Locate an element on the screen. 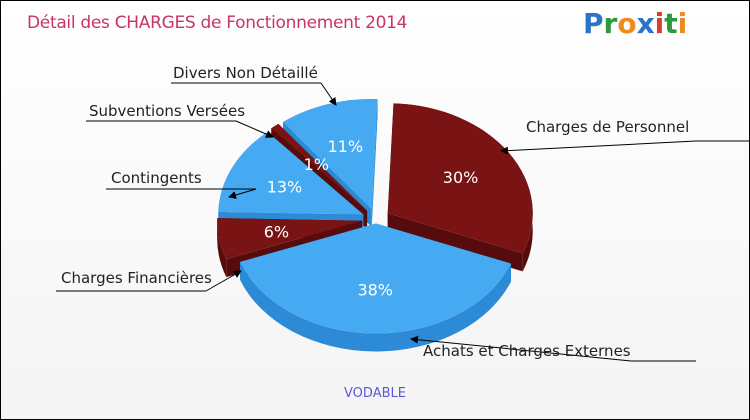 This screenshot has height=420, width=750. slice-contingents is located at coordinates (291, 173).